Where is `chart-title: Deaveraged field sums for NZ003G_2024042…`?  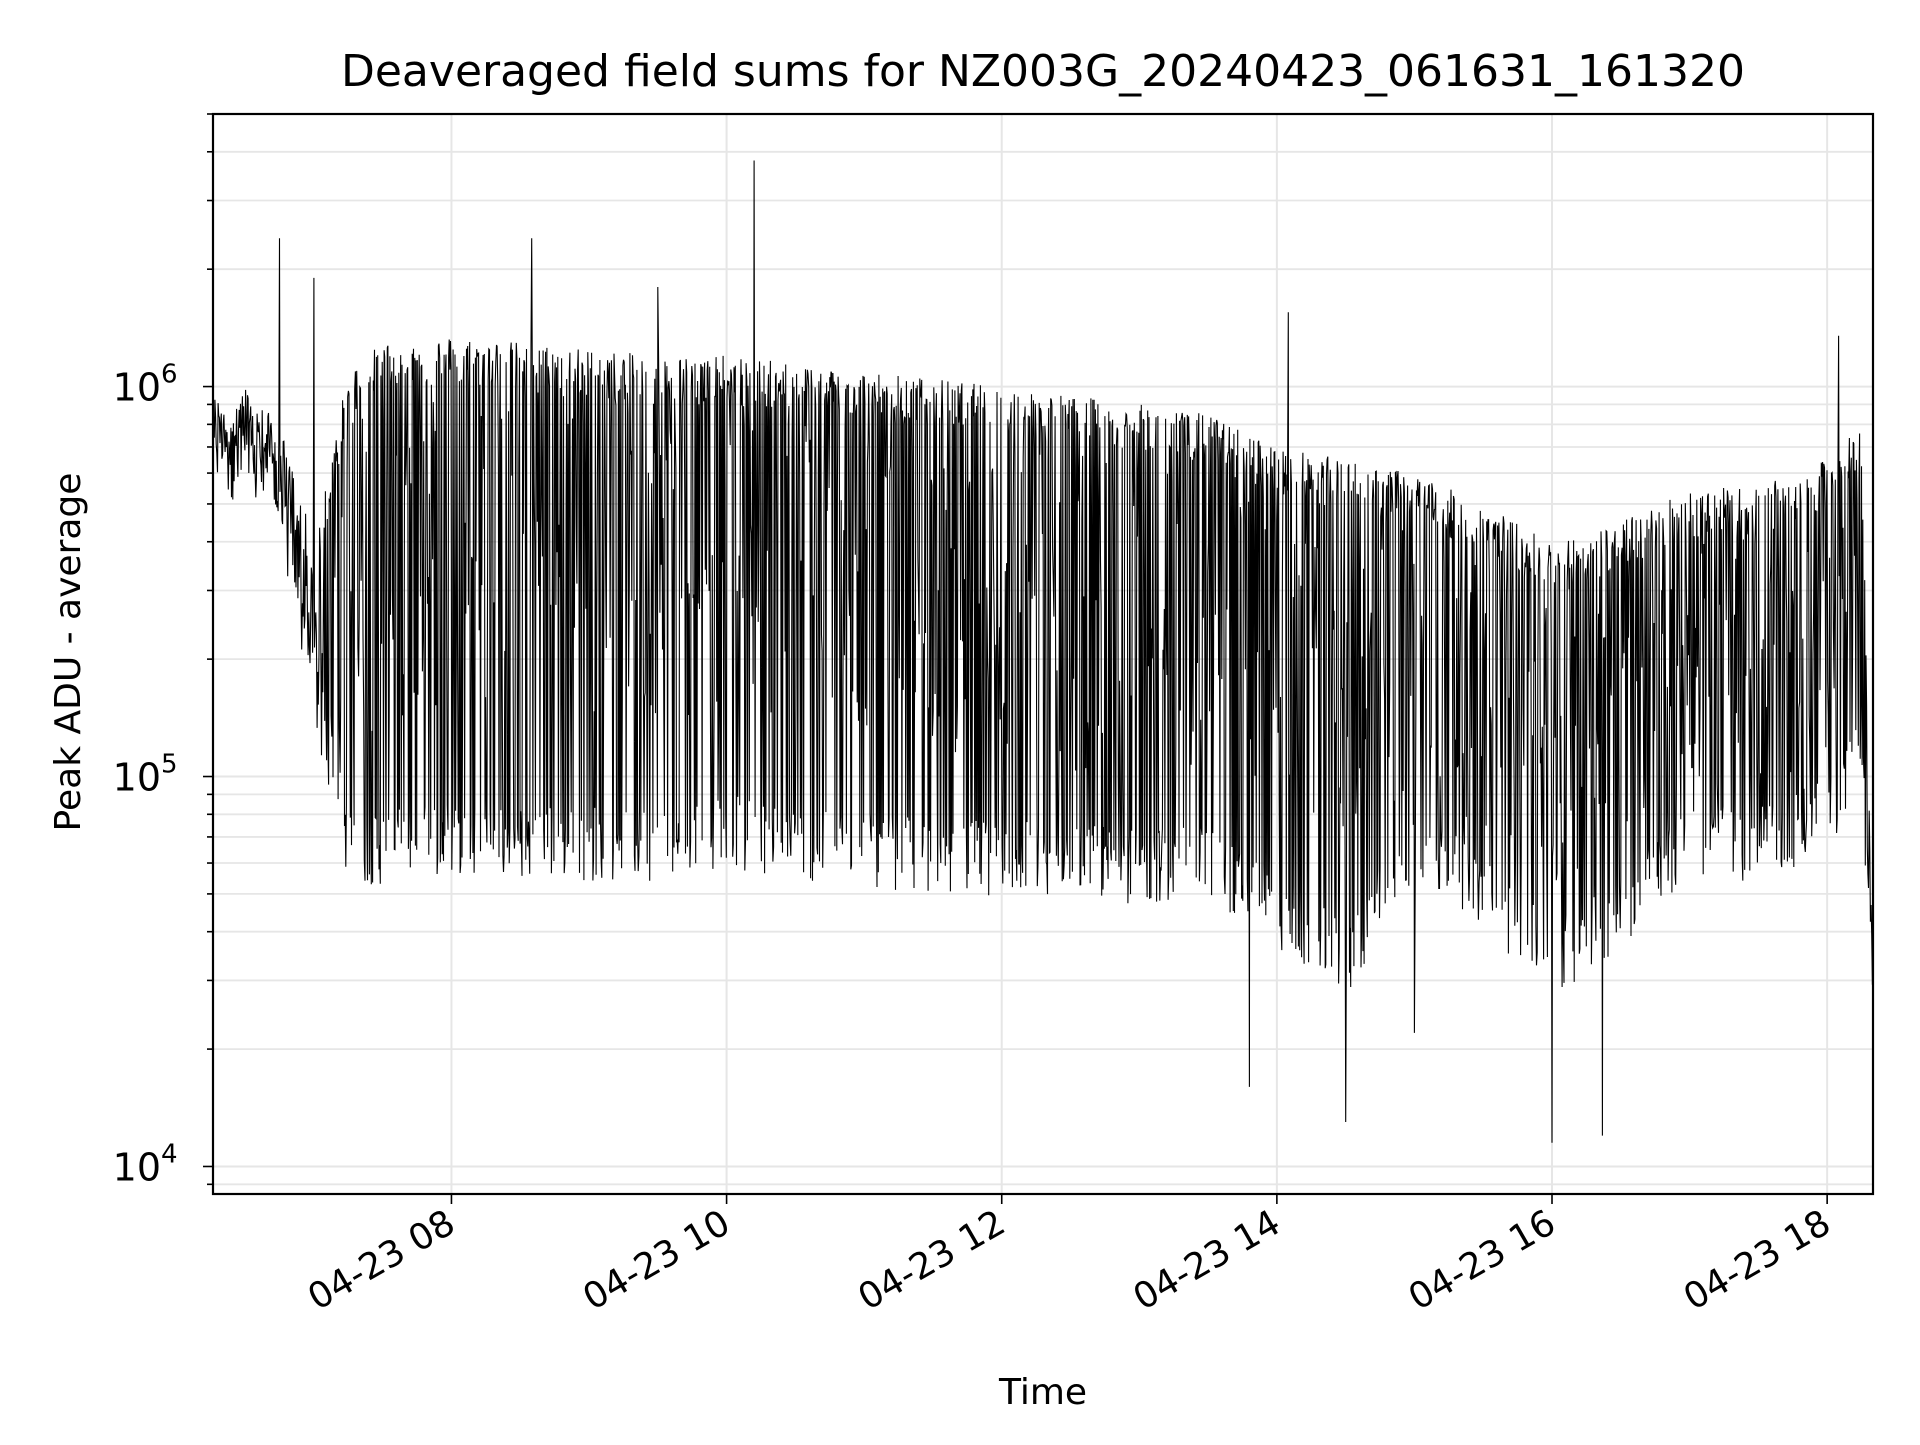
chart-title: Deaveraged field sums for NZ003G_2024042… is located at coordinates (1043, 71).